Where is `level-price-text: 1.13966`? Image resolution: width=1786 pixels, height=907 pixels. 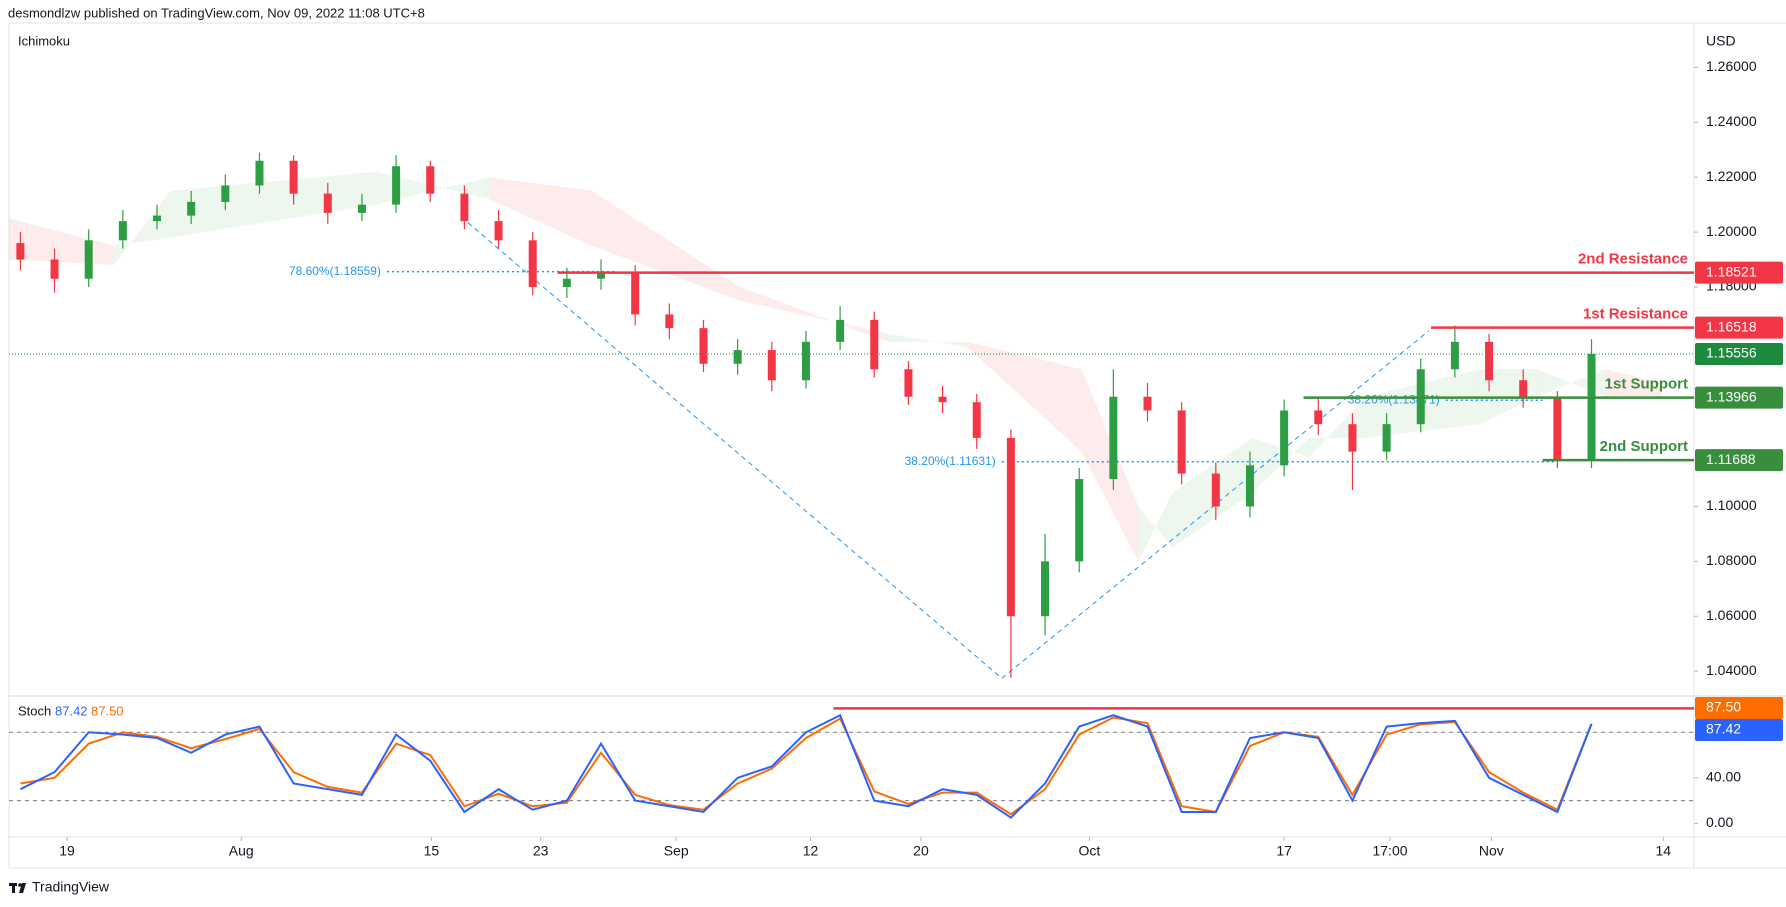 level-price-text: 1.13966 is located at coordinates (1731, 396).